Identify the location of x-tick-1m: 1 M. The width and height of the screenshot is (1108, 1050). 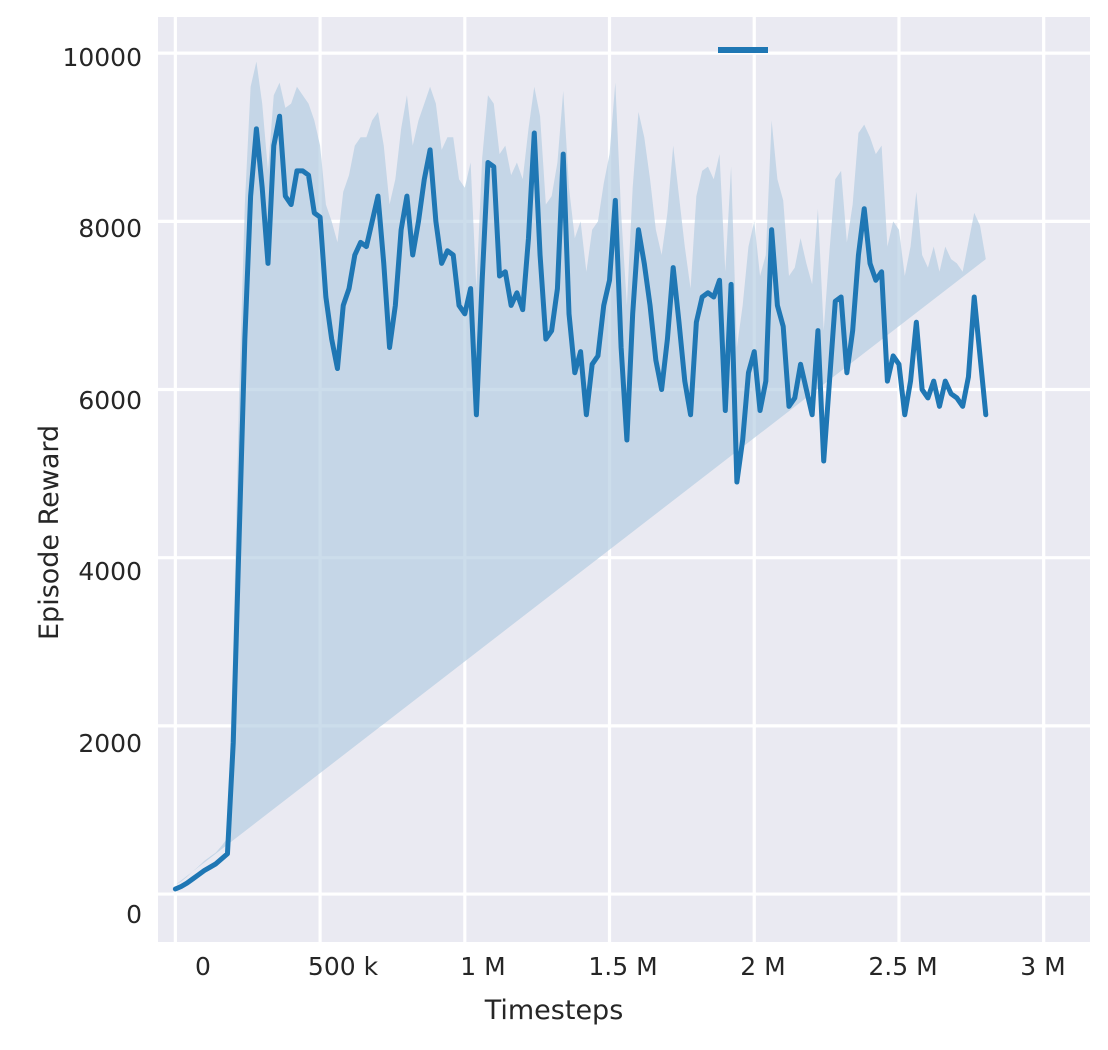
(483, 966).